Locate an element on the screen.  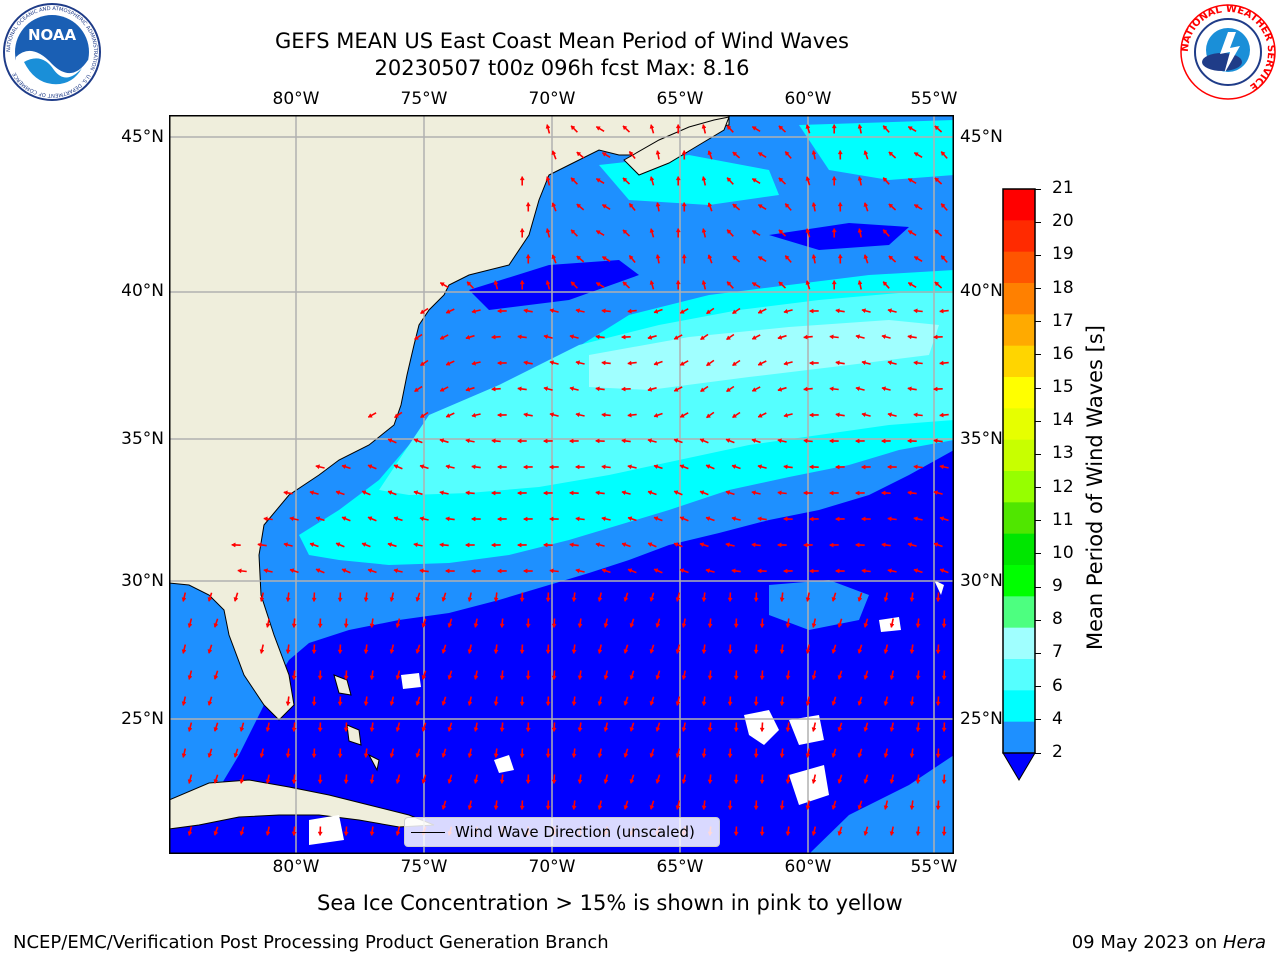
x-tick-bottom: 80°W is located at coordinates (296, 867).